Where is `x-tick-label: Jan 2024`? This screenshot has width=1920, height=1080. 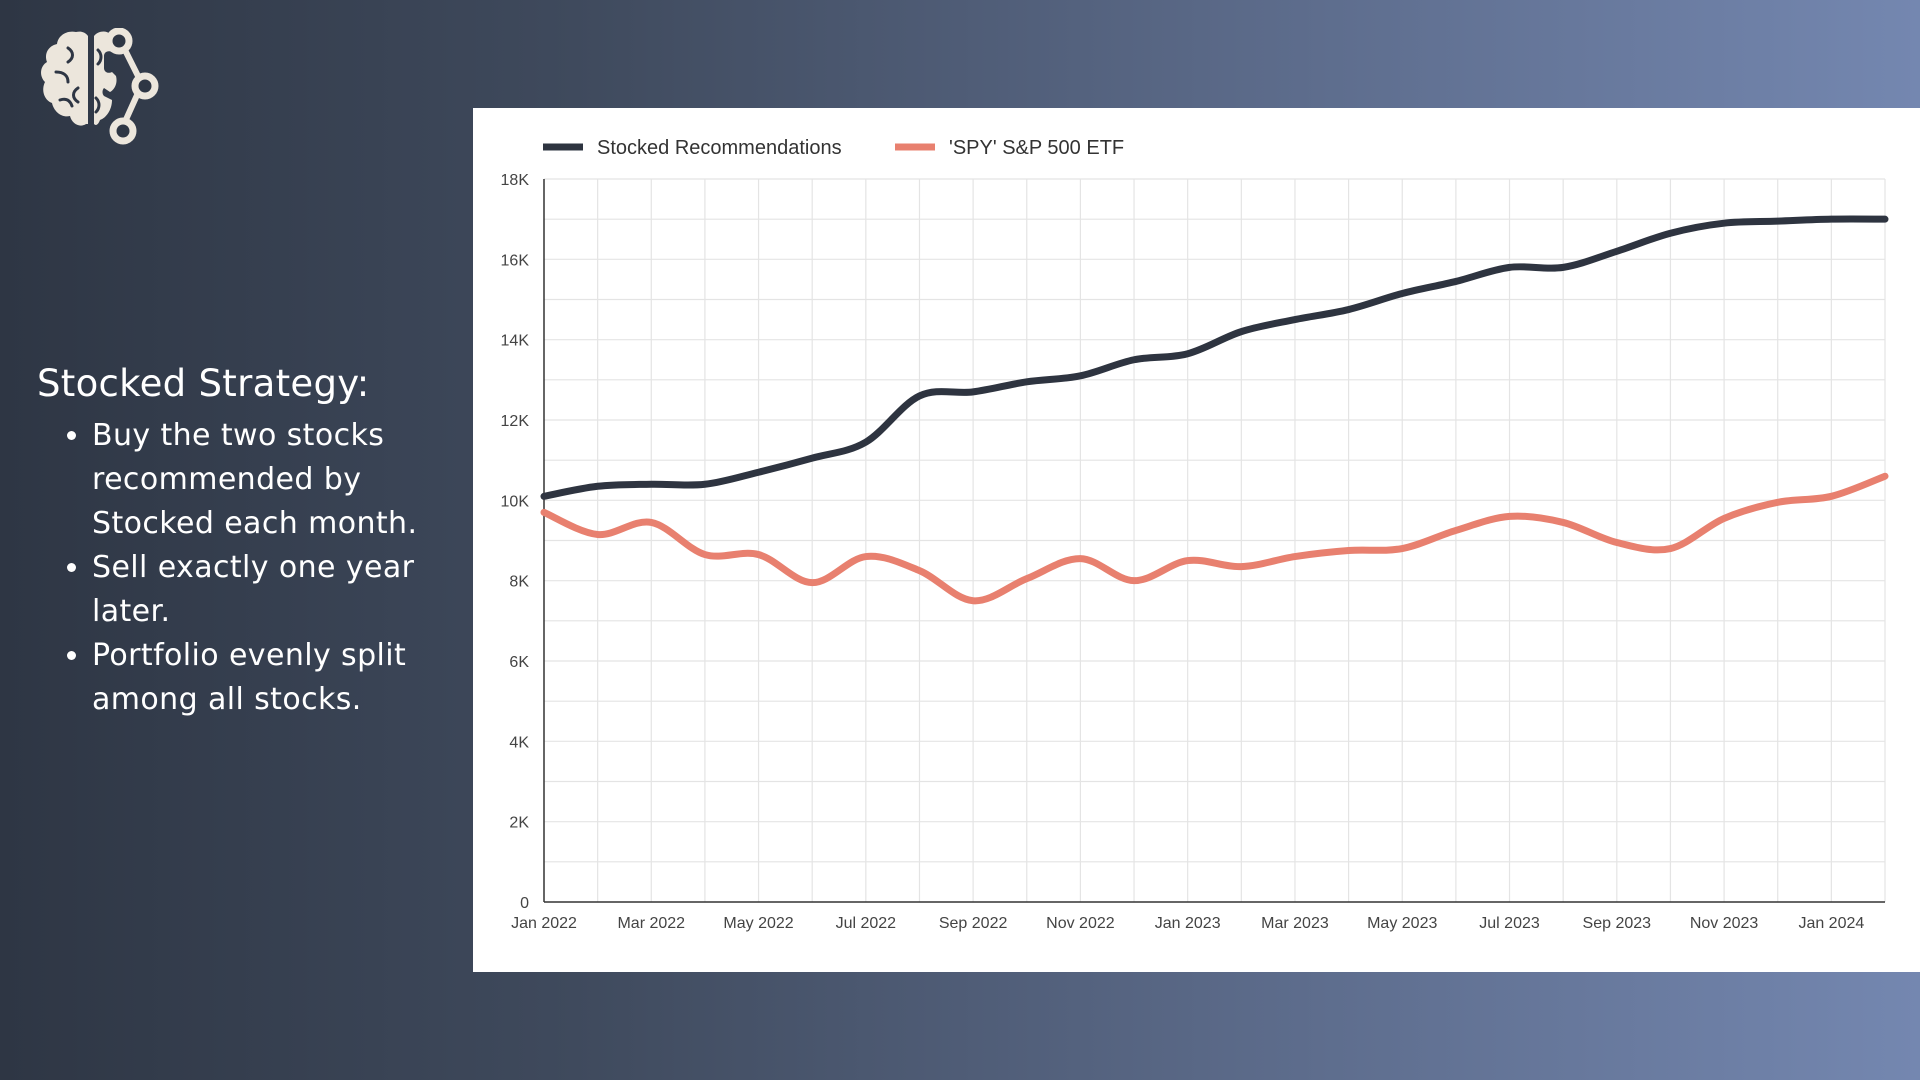 x-tick-label: Jan 2024 is located at coordinates (1831, 923).